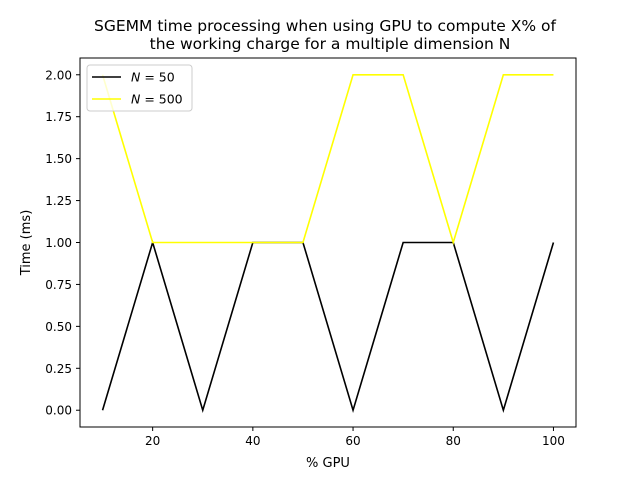 The image size is (640, 480). What do you see at coordinates (58, 201) in the screenshot?
I see `y-tick-label: 1.25` at bounding box center [58, 201].